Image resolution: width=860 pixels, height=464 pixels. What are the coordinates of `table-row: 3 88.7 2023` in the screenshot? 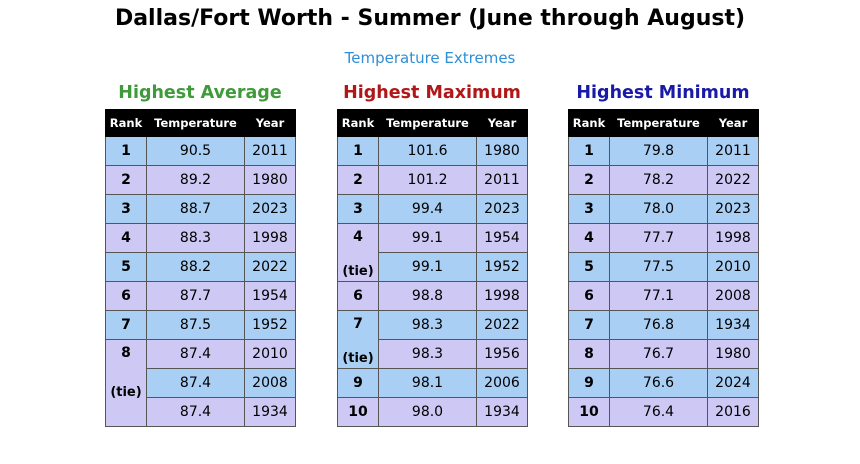 It's located at (200, 209).